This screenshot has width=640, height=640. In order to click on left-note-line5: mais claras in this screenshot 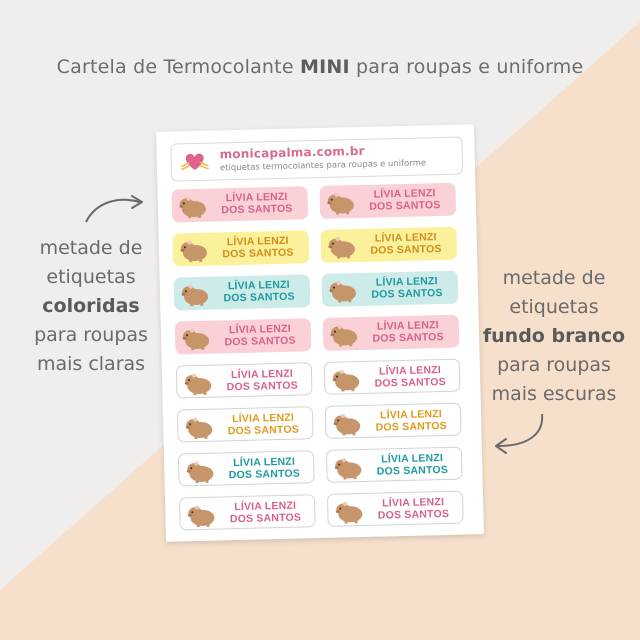, I will do `click(91, 364)`.